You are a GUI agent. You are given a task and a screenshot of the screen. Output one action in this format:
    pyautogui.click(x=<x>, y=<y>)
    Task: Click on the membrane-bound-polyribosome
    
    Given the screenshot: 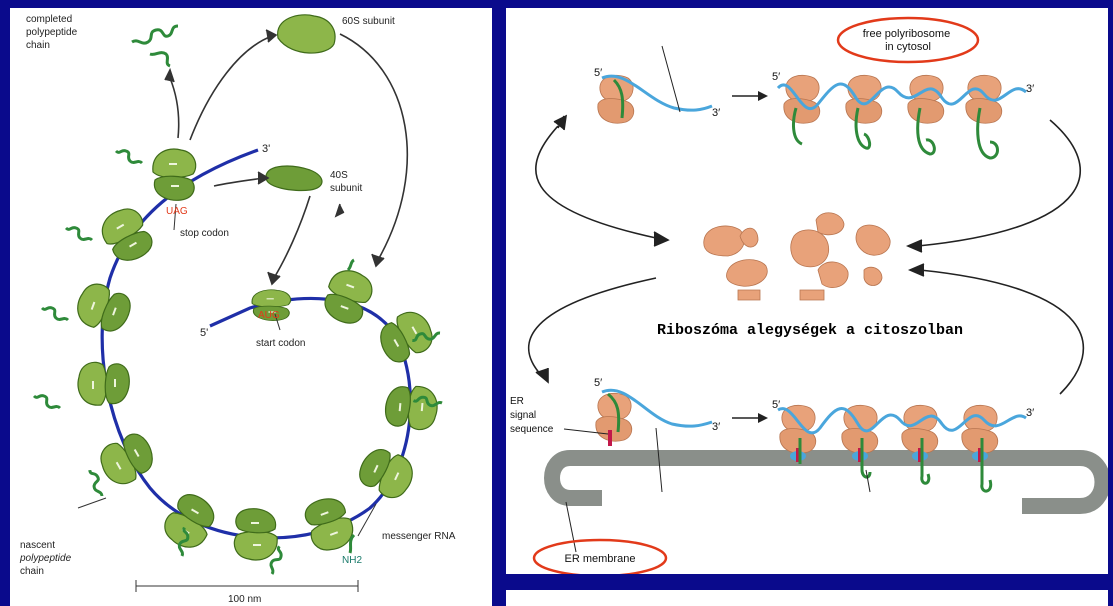 What is the action you would take?
    pyautogui.click(x=902, y=448)
    